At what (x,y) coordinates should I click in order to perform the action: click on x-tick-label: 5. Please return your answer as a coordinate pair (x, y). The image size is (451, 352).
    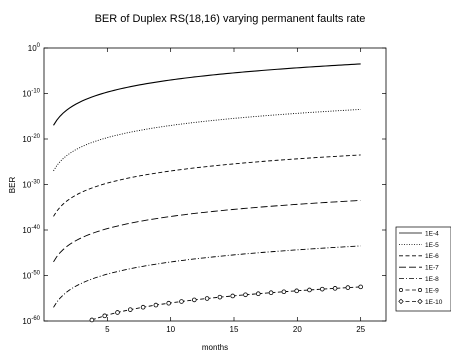
    Looking at the image, I should click on (107, 329).